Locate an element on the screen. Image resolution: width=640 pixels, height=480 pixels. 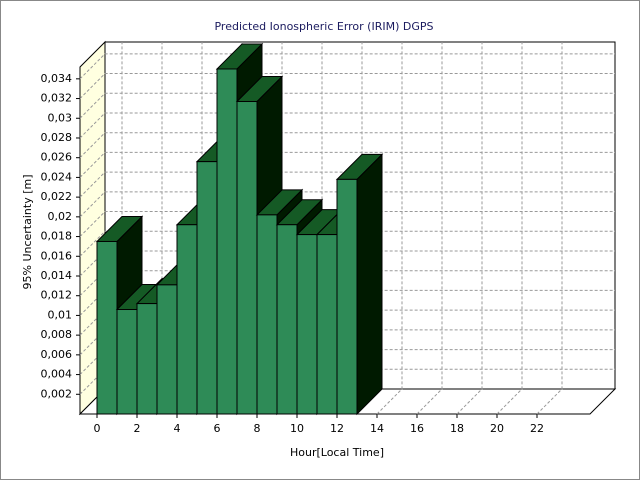
x-tick-label: 16 is located at coordinates (417, 428).